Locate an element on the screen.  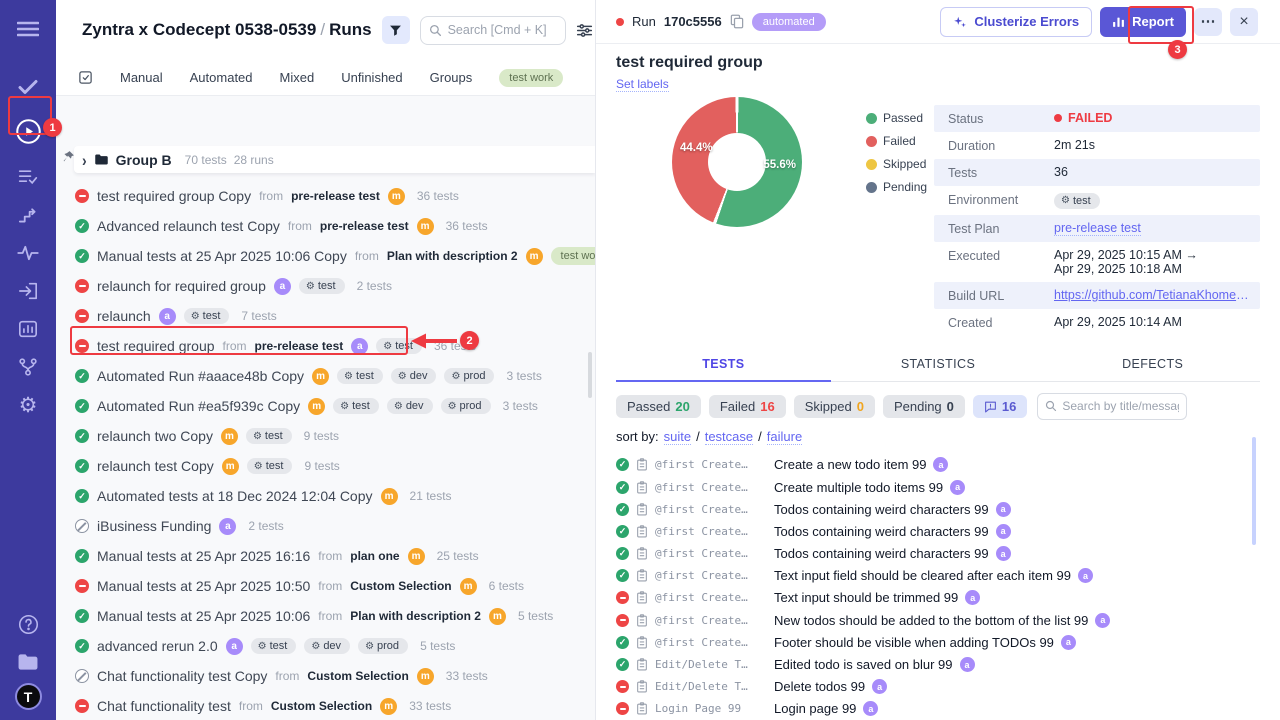
projects-folder-icon is located at coordinates (28, 662).